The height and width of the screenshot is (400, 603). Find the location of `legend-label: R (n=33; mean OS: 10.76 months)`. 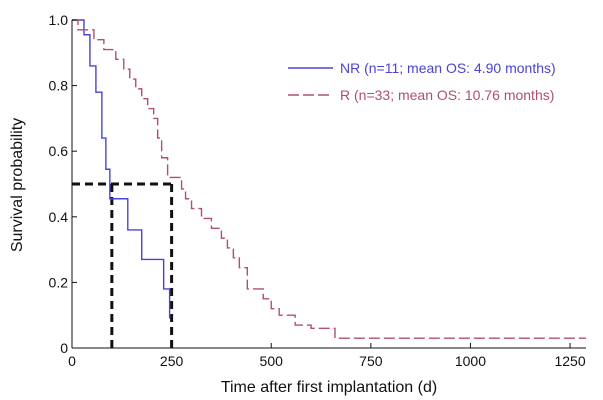

legend-label: R (n=33; mean OS: 10.76 months) is located at coordinates (447, 95).